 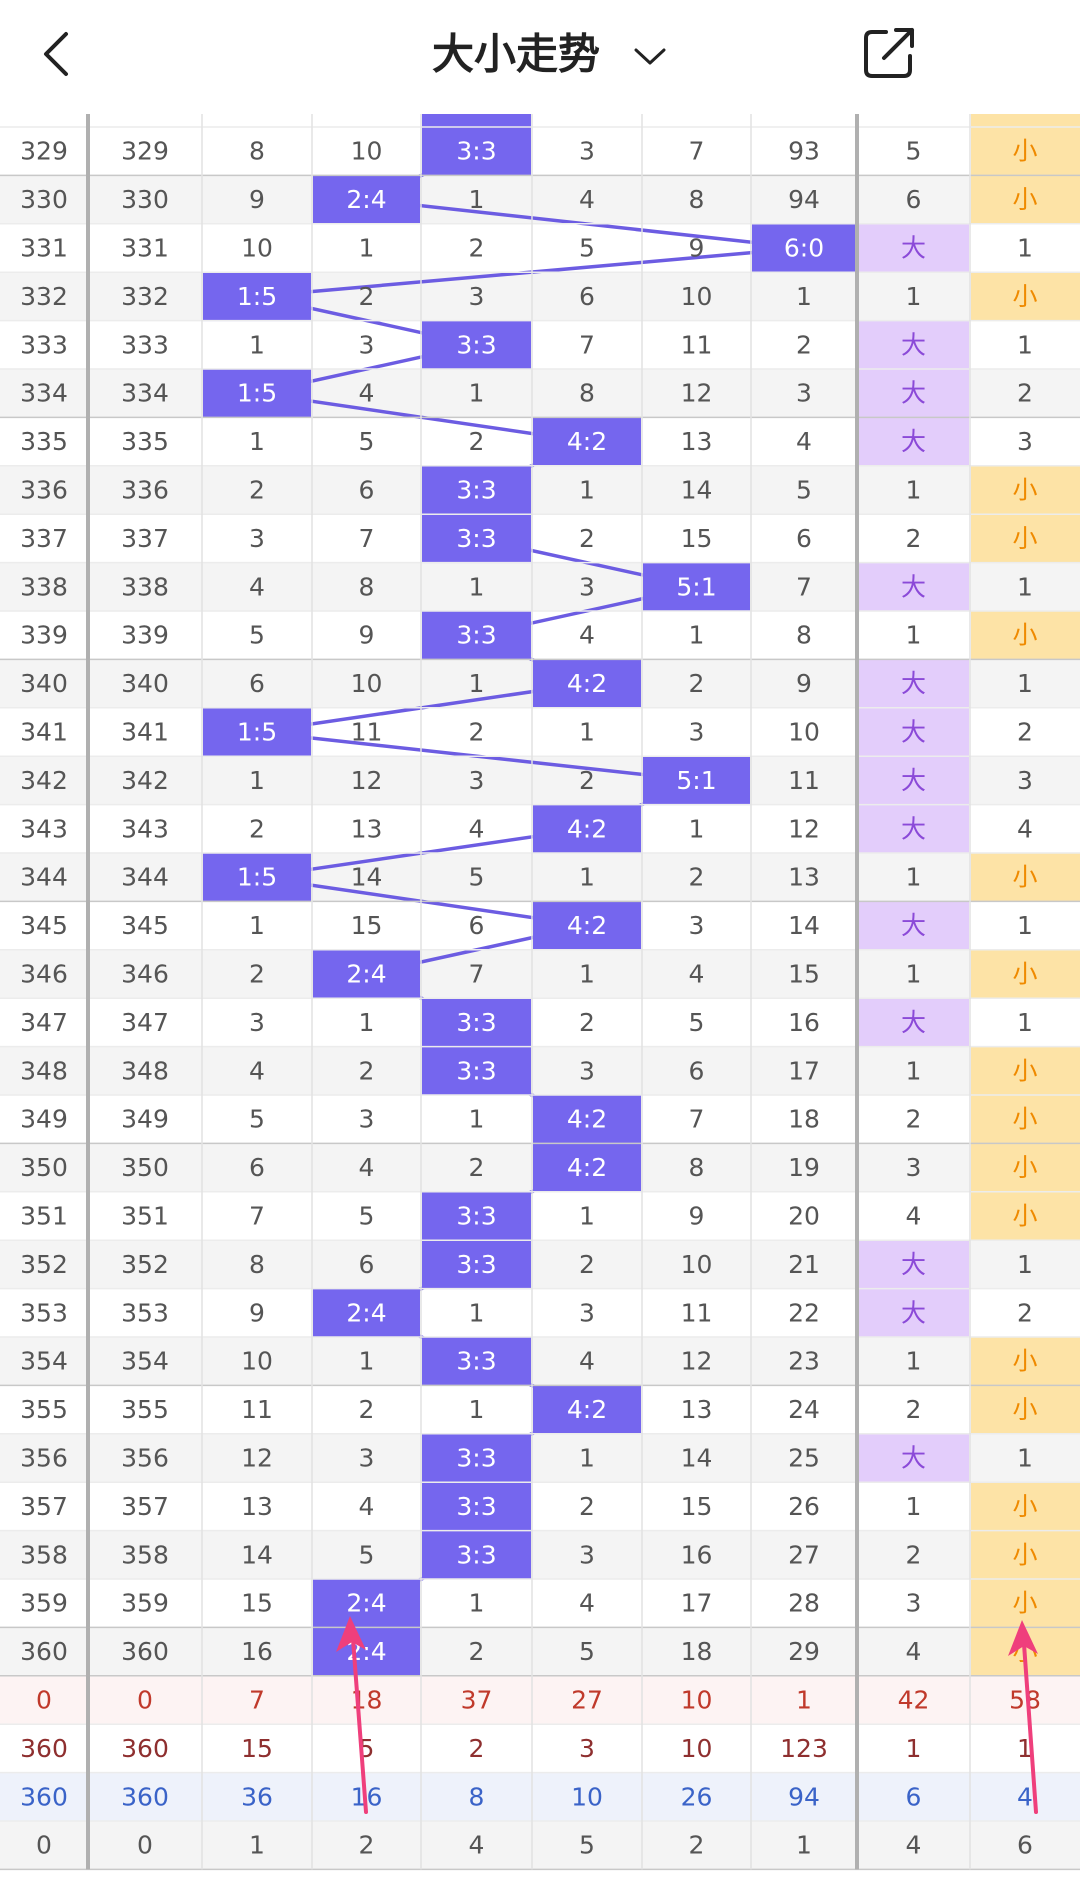 I want to click on cell-text: 4:2, so click(x=587, y=683).